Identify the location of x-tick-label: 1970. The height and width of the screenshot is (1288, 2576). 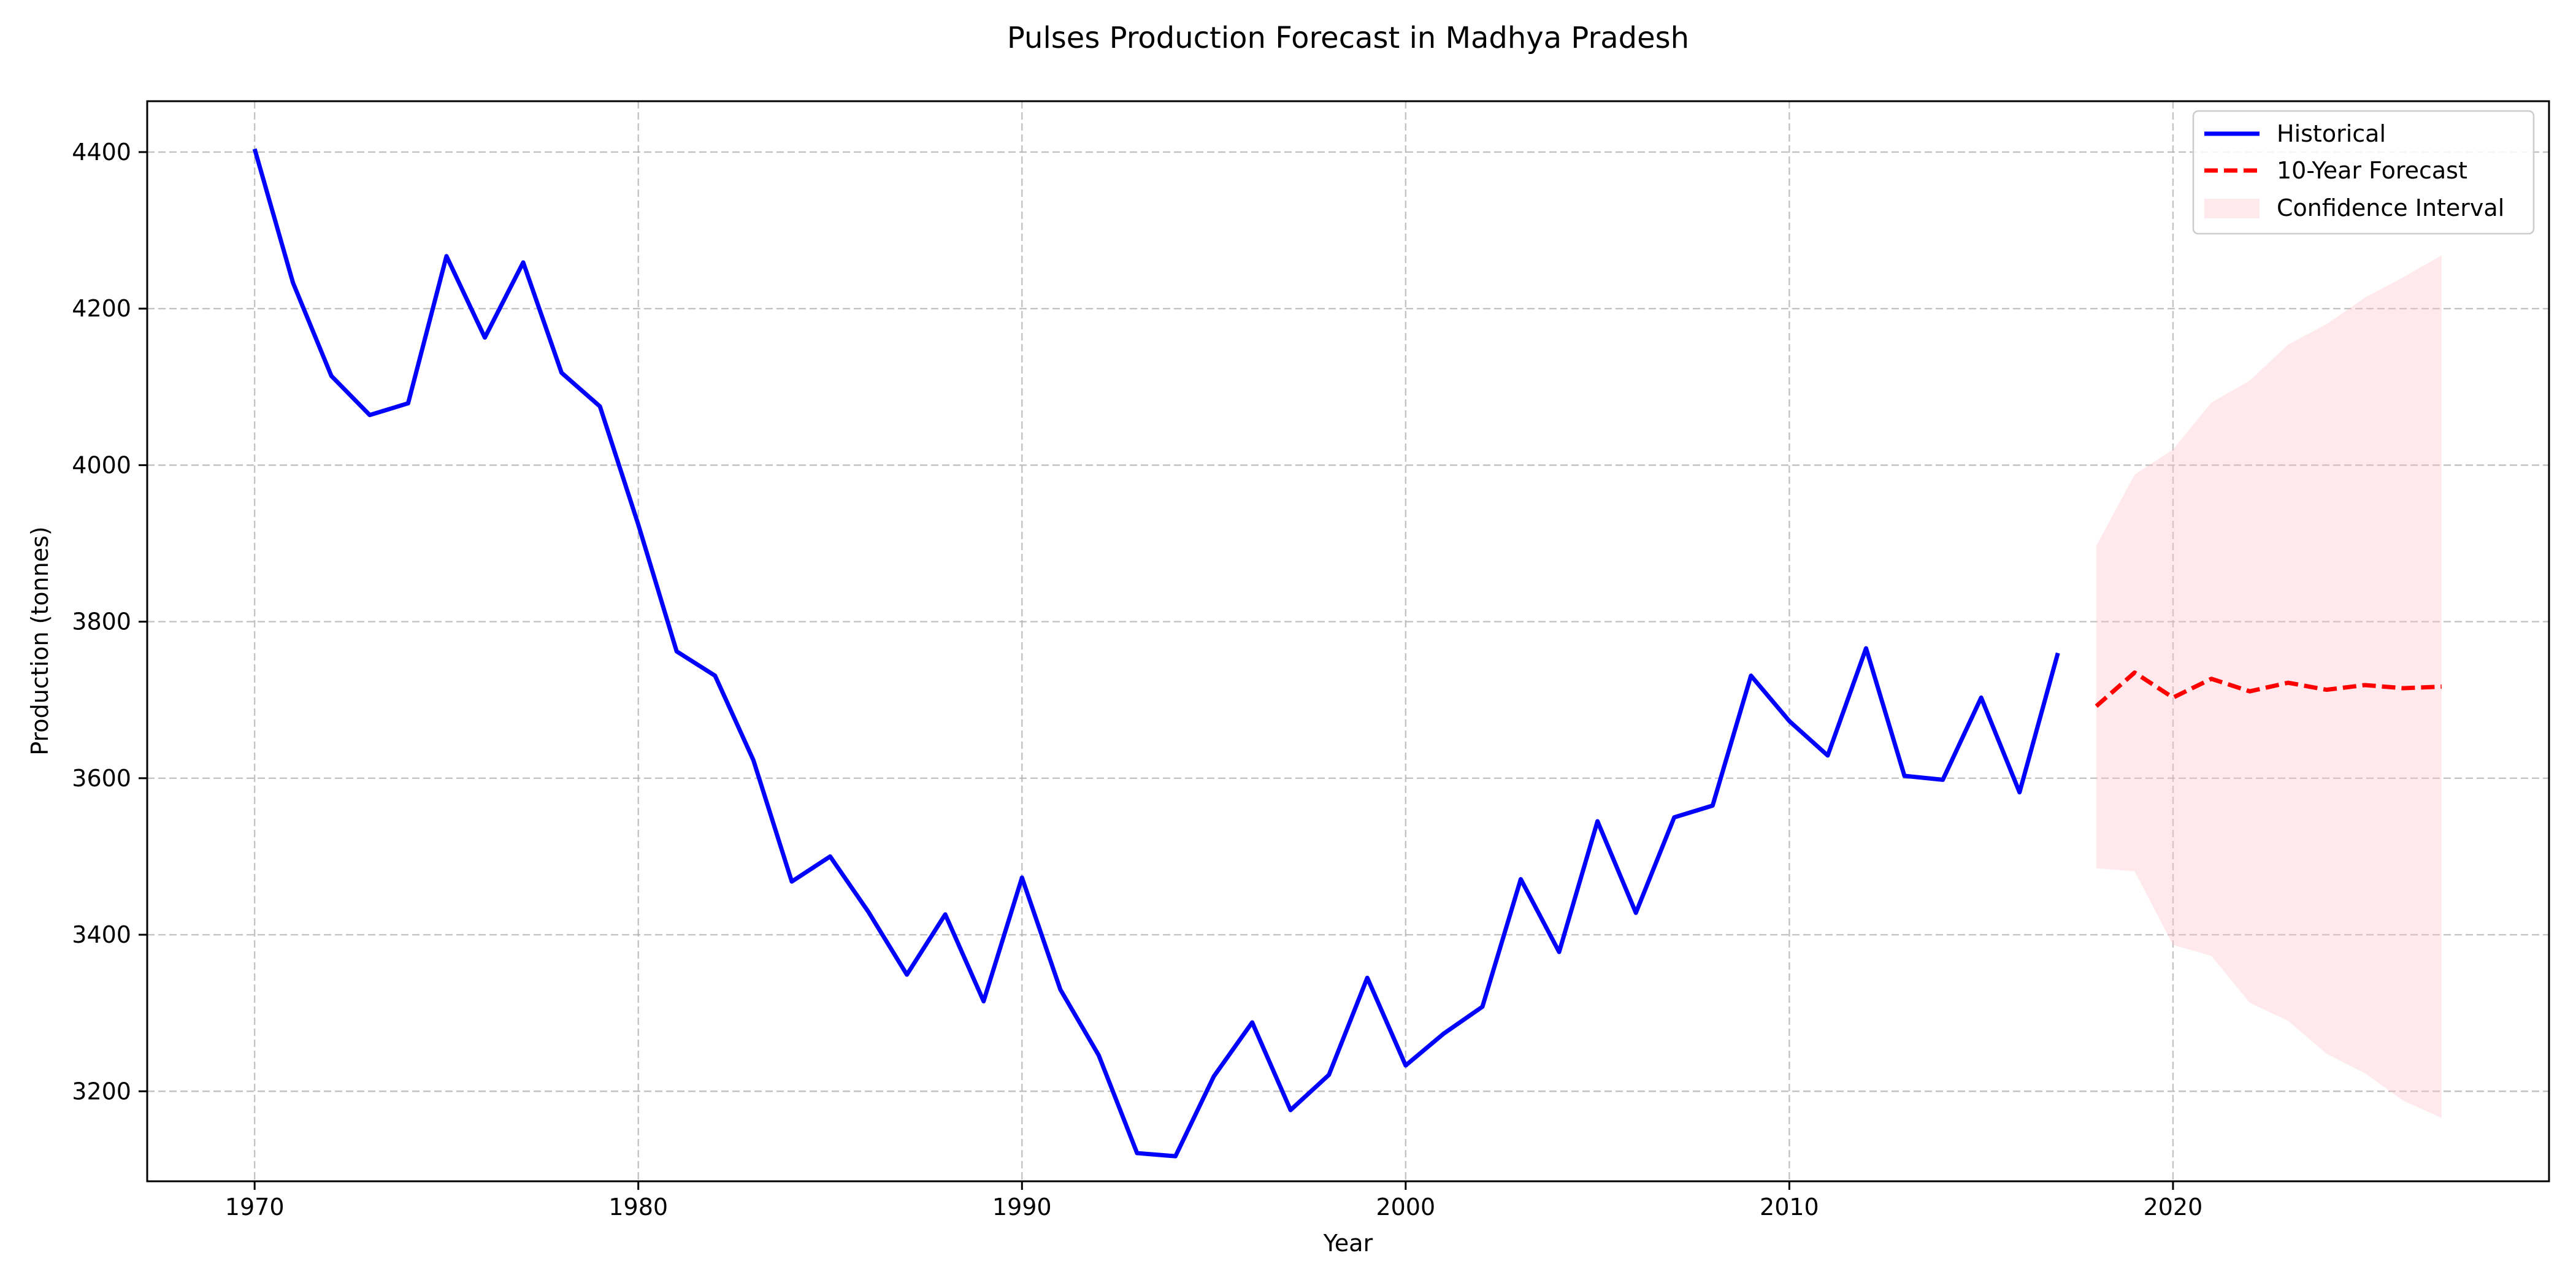
(255, 1207).